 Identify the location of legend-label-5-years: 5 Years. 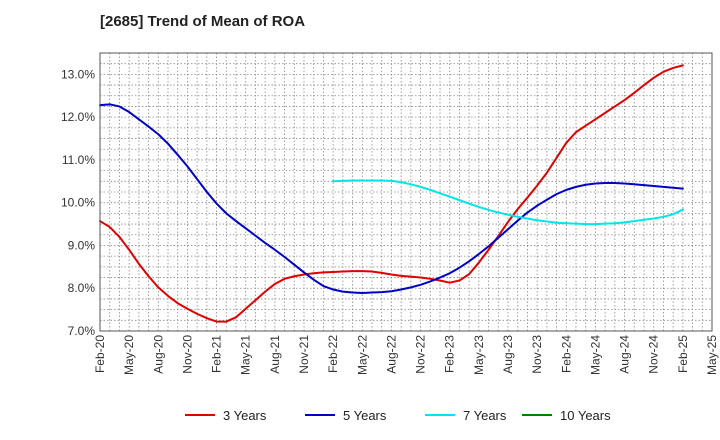
(365, 415).